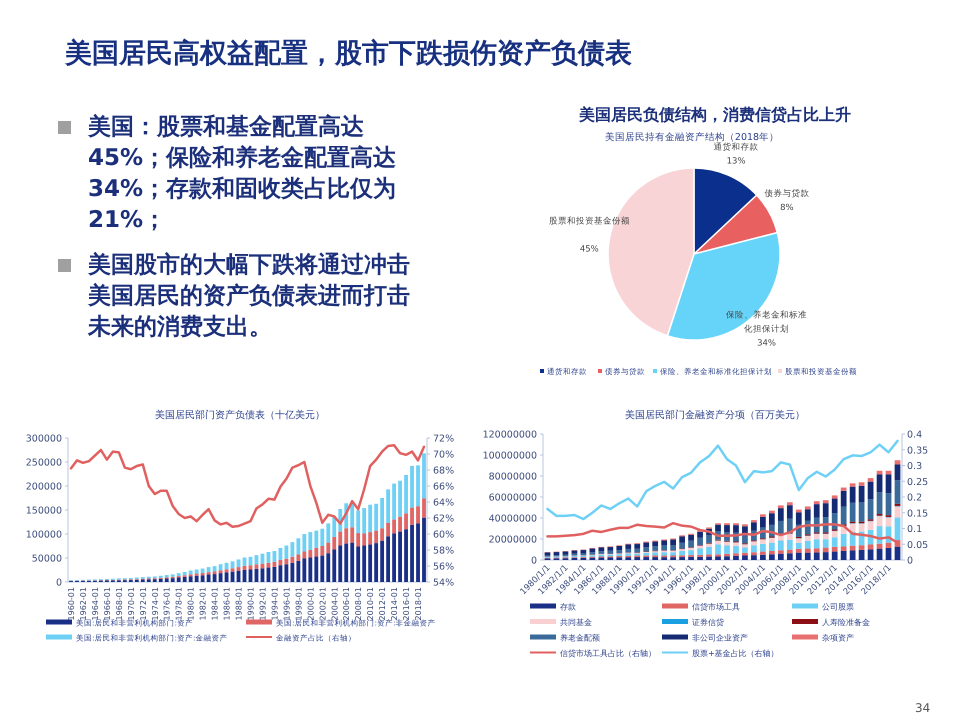 This screenshot has height=720, width=960. I want to click on x-tick-label: 1964-01, so click(95, 603).